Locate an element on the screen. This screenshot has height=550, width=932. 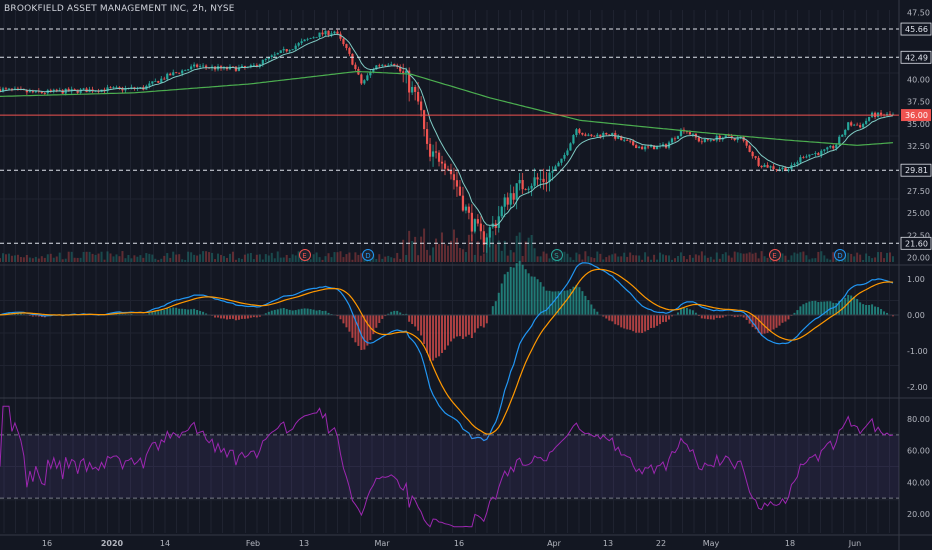
rsi-tick-label: 80.00 is located at coordinates (918, 419).